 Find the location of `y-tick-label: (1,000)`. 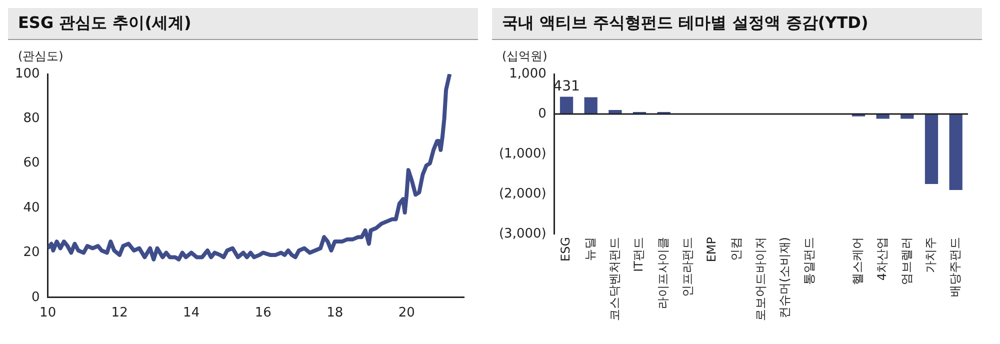

y-tick-label: (1,000) is located at coordinates (522, 154).